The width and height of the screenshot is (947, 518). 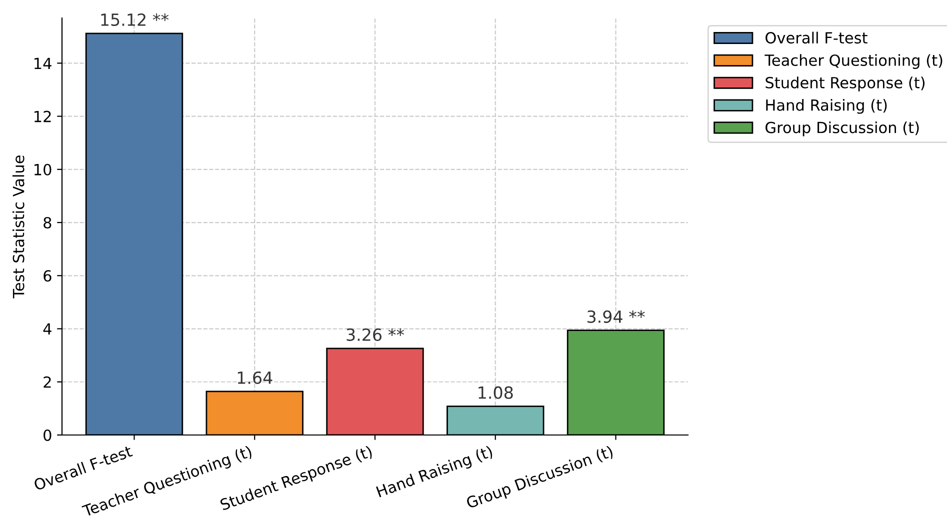 What do you see at coordinates (47, 329) in the screenshot?
I see `y-tick-label: 4` at bounding box center [47, 329].